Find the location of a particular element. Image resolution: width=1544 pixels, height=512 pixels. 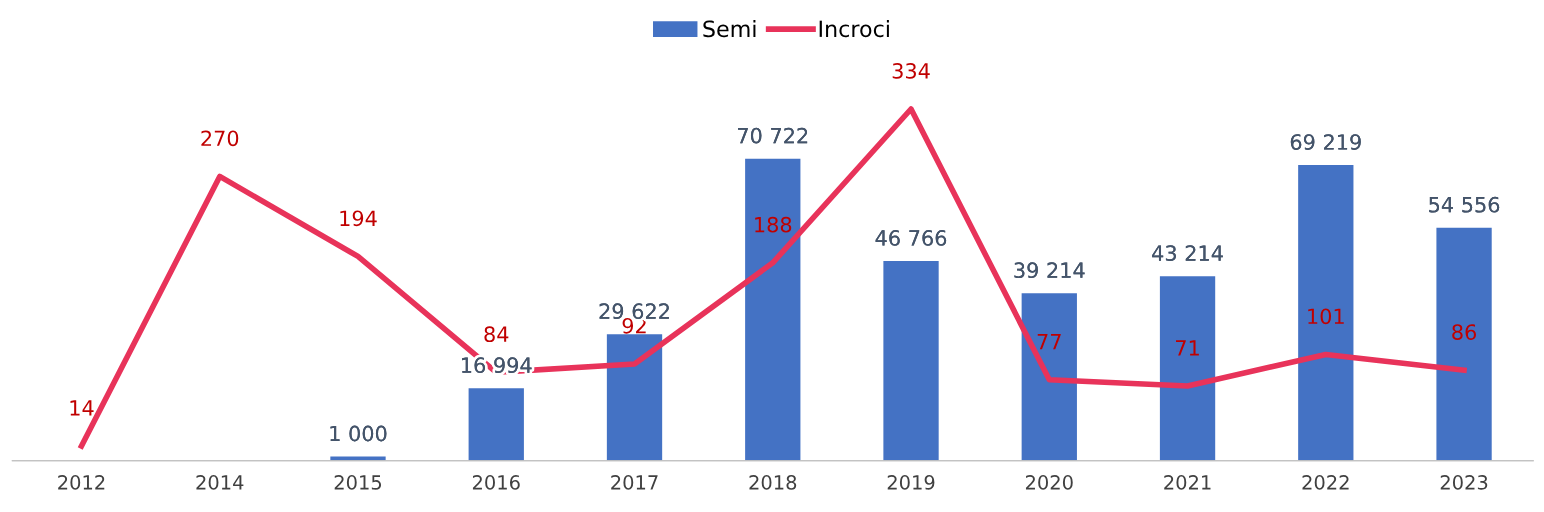

legend-label: Incroci is located at coordinates (854, 29).